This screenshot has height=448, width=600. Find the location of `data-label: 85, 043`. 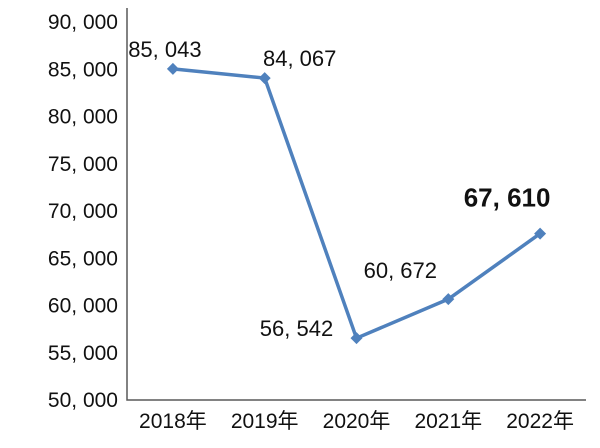

data-label: 85, 043 is located at coordinates (164, 49).